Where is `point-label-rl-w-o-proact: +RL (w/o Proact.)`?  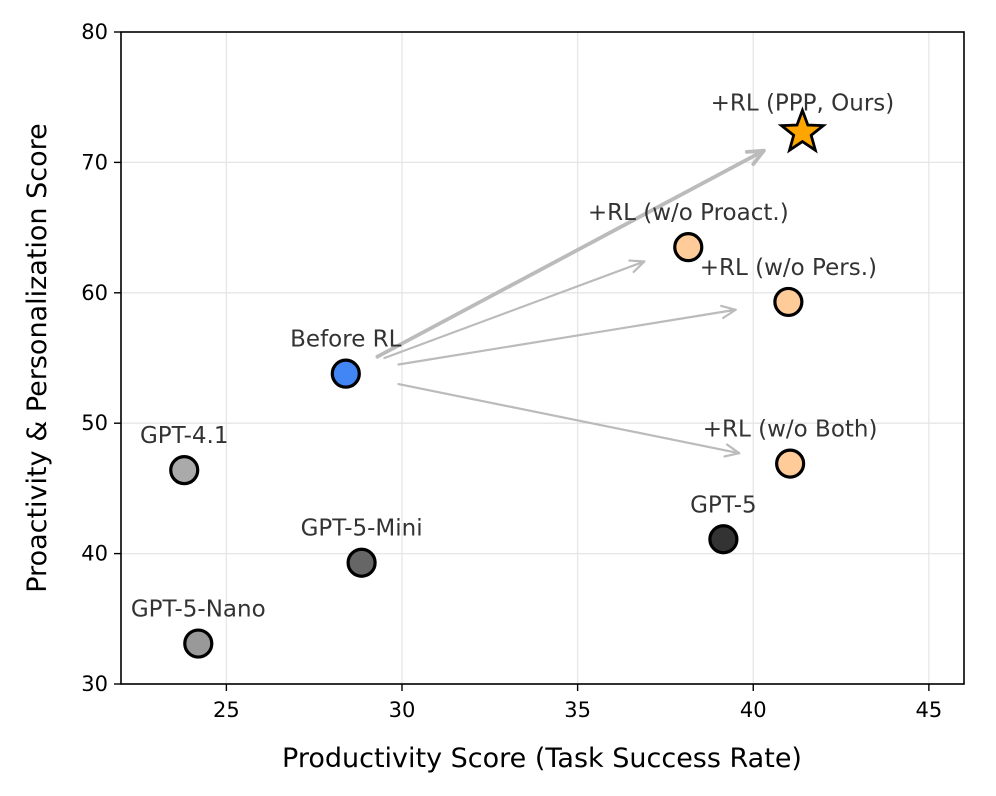 point-label-rl-w-o-proact: +RL (w/o Proact.) is located at coordinates (688, 213).